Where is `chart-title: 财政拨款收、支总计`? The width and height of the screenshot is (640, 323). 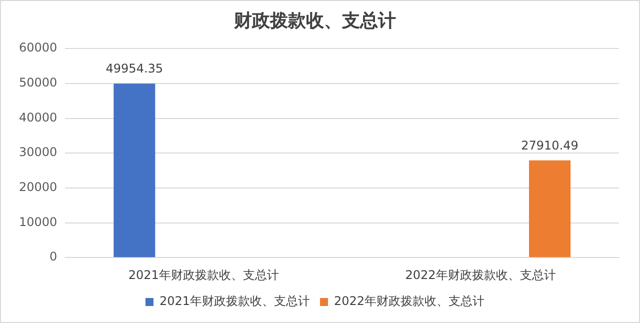 chart-title: 财政拨款收、支总计 is located at coordinates (314, 21).